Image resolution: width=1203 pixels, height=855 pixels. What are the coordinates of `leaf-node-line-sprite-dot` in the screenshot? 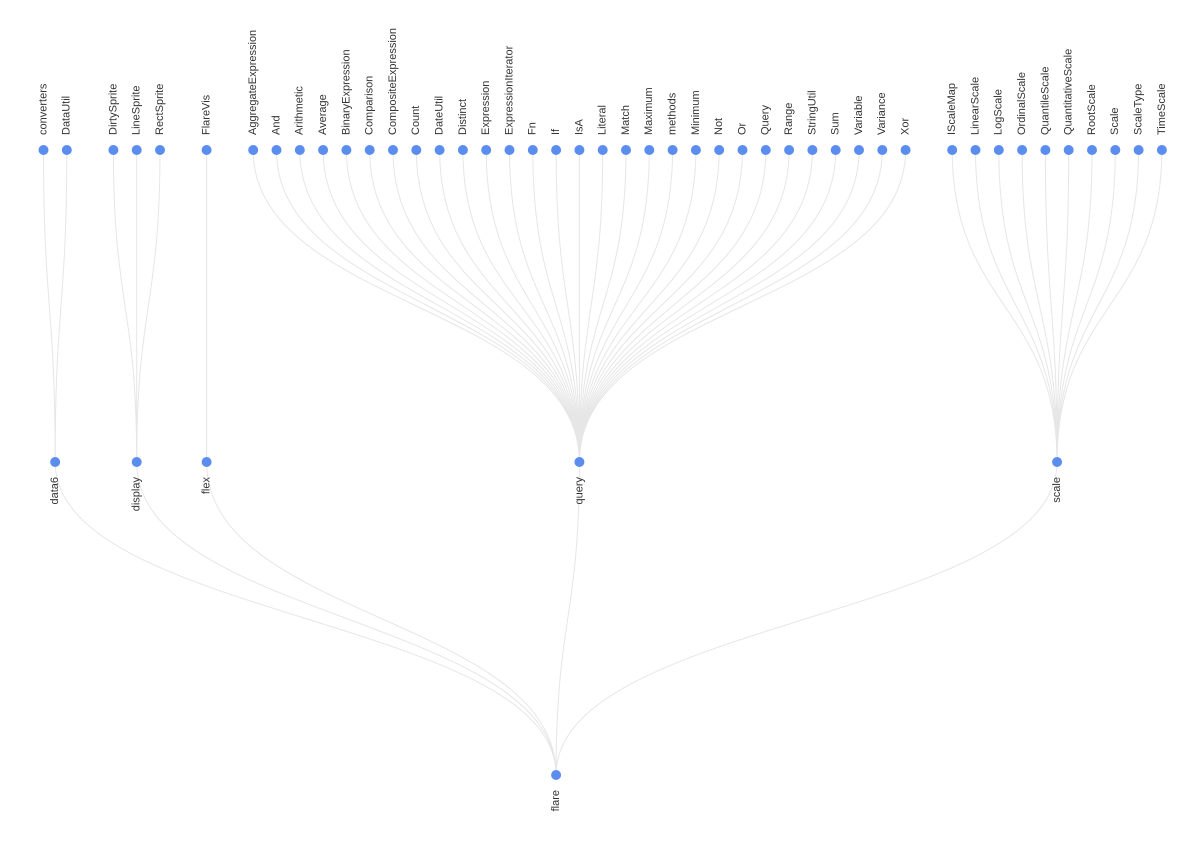 It's located at (136, 150).